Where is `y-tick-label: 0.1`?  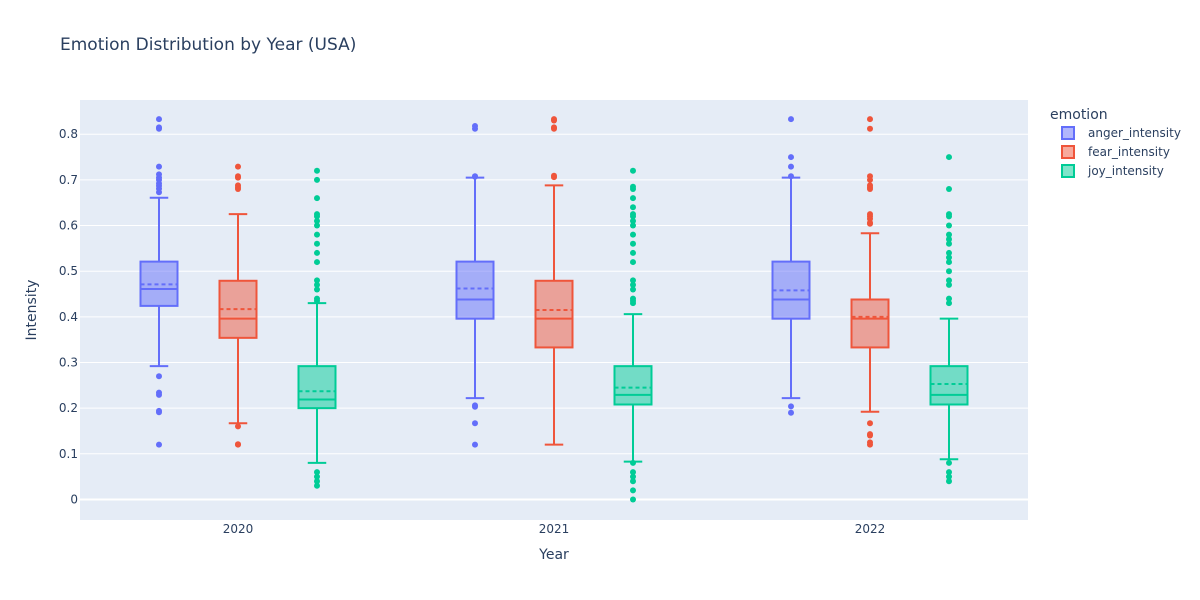
y-tick-label: 0.1 is located at coordinates (68, 454).